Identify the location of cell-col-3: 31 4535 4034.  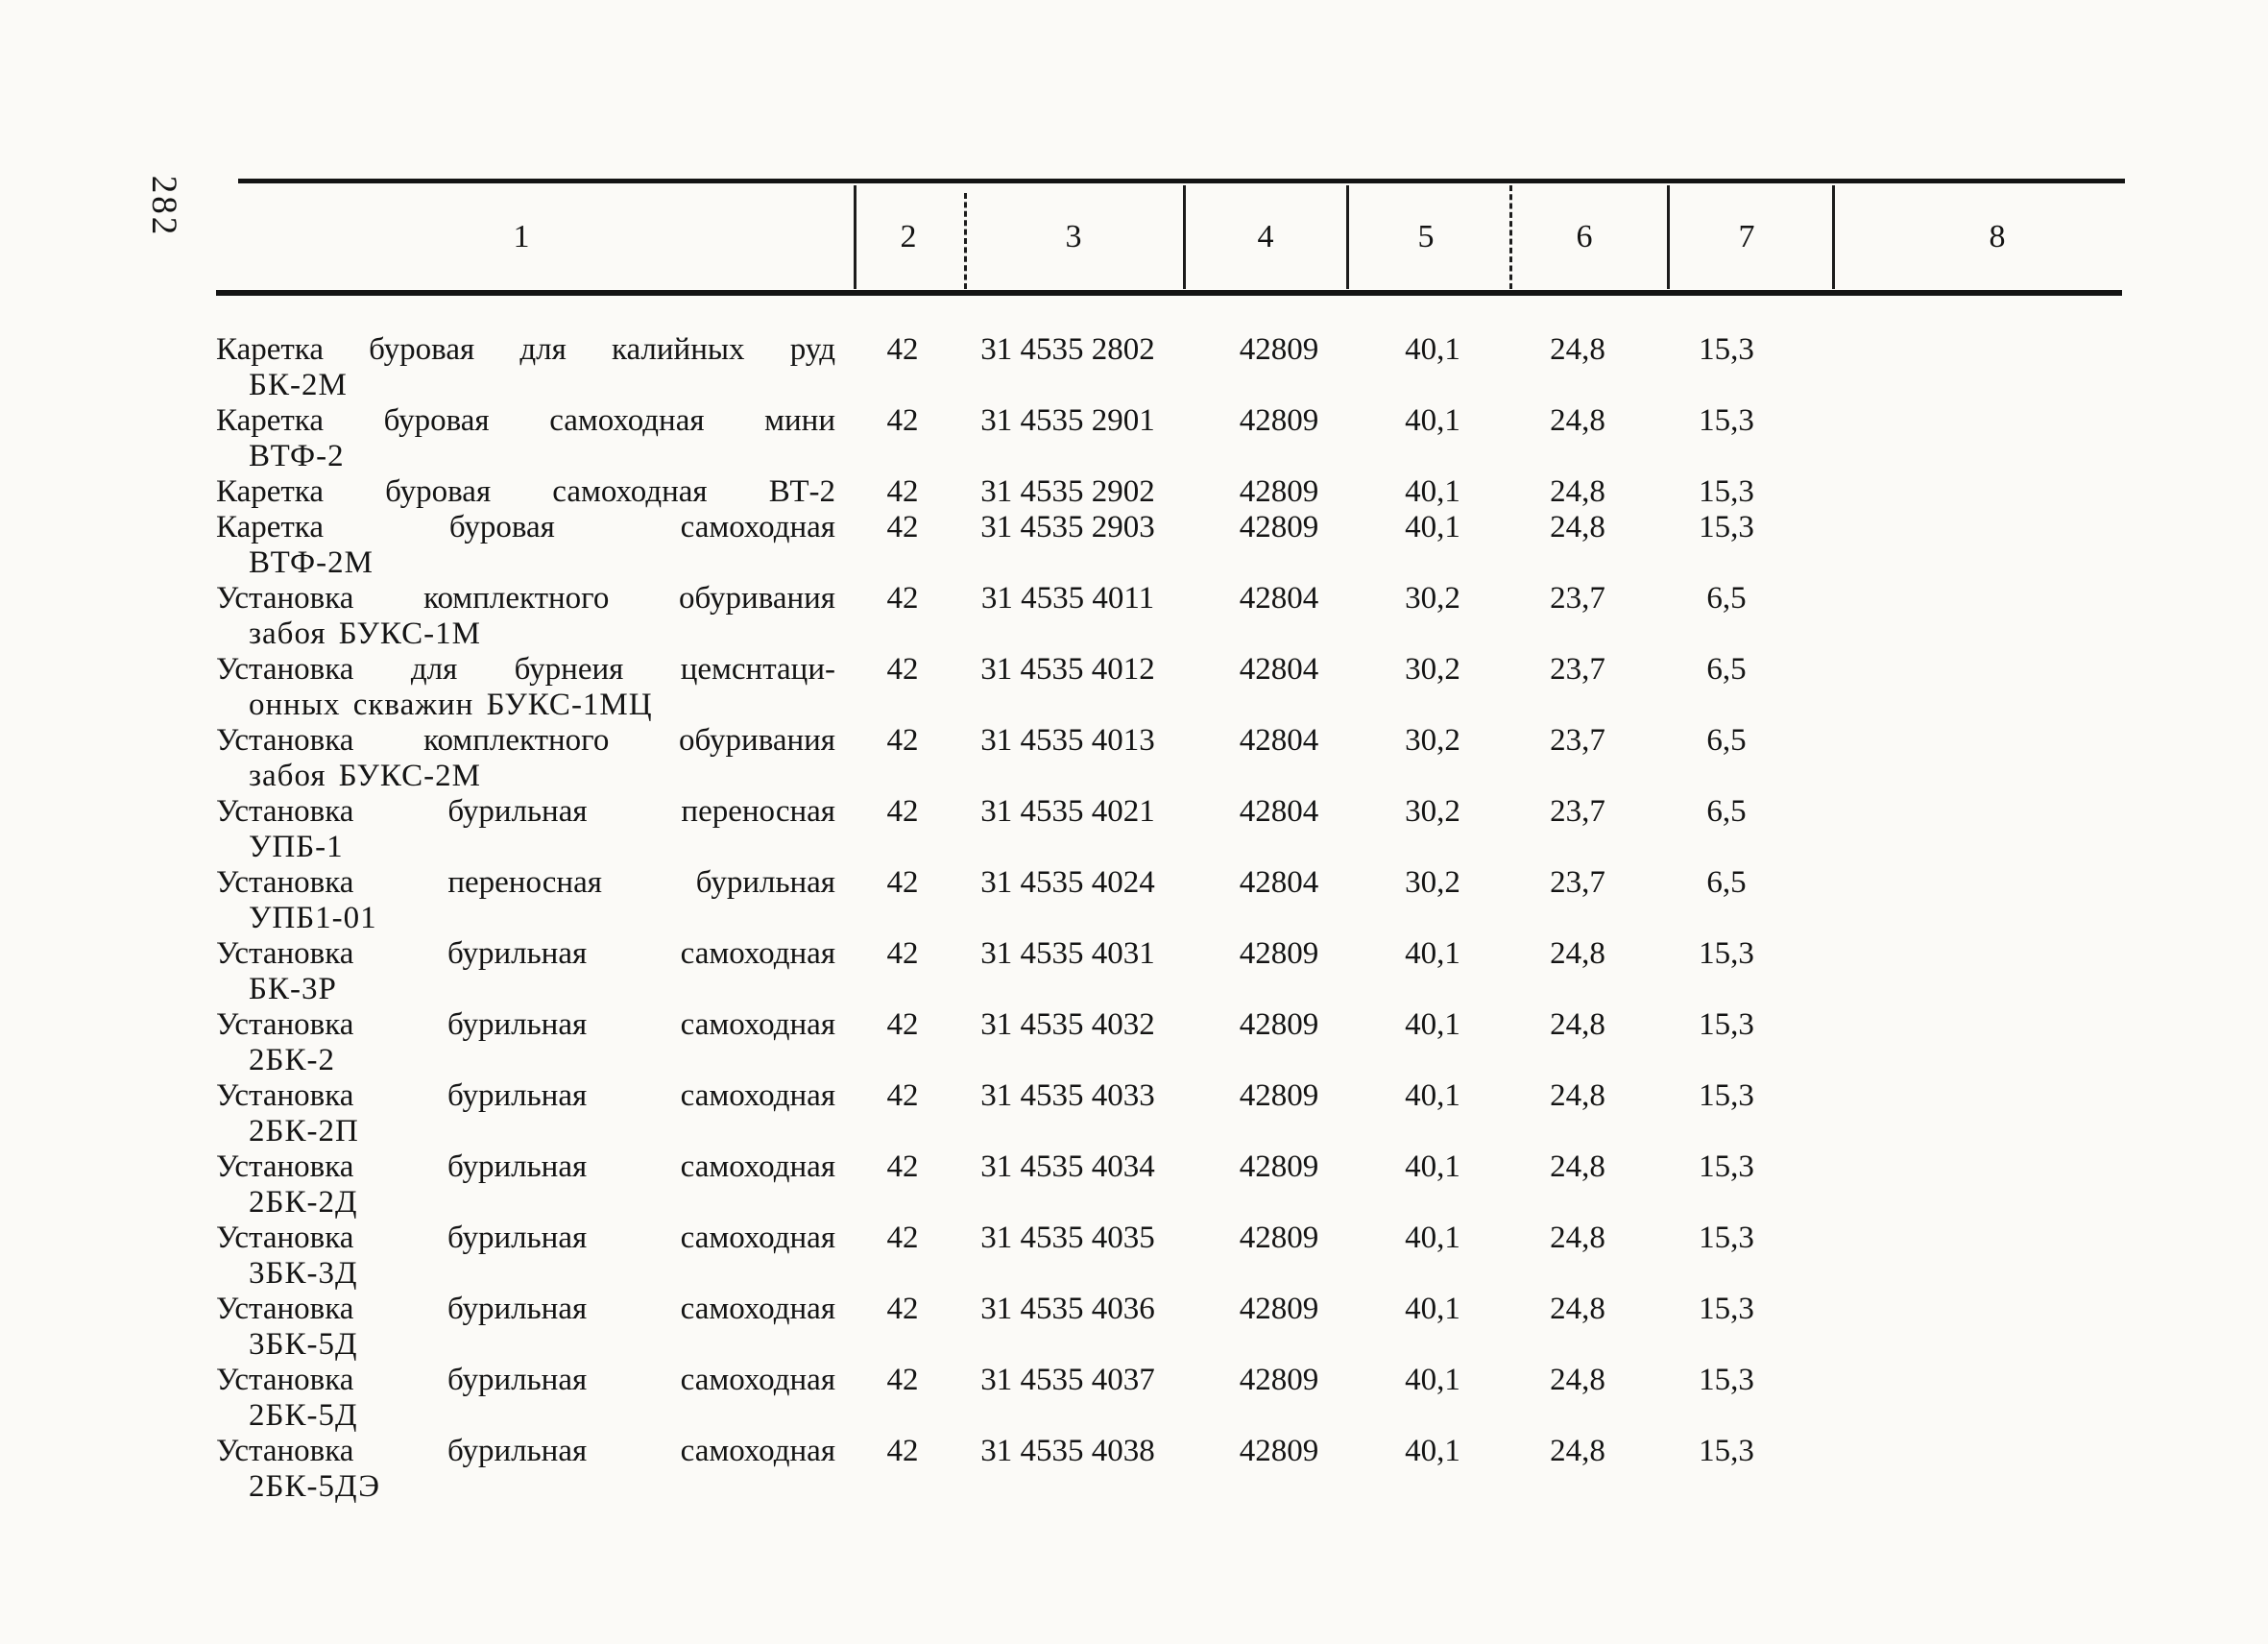
(1067, 1166).